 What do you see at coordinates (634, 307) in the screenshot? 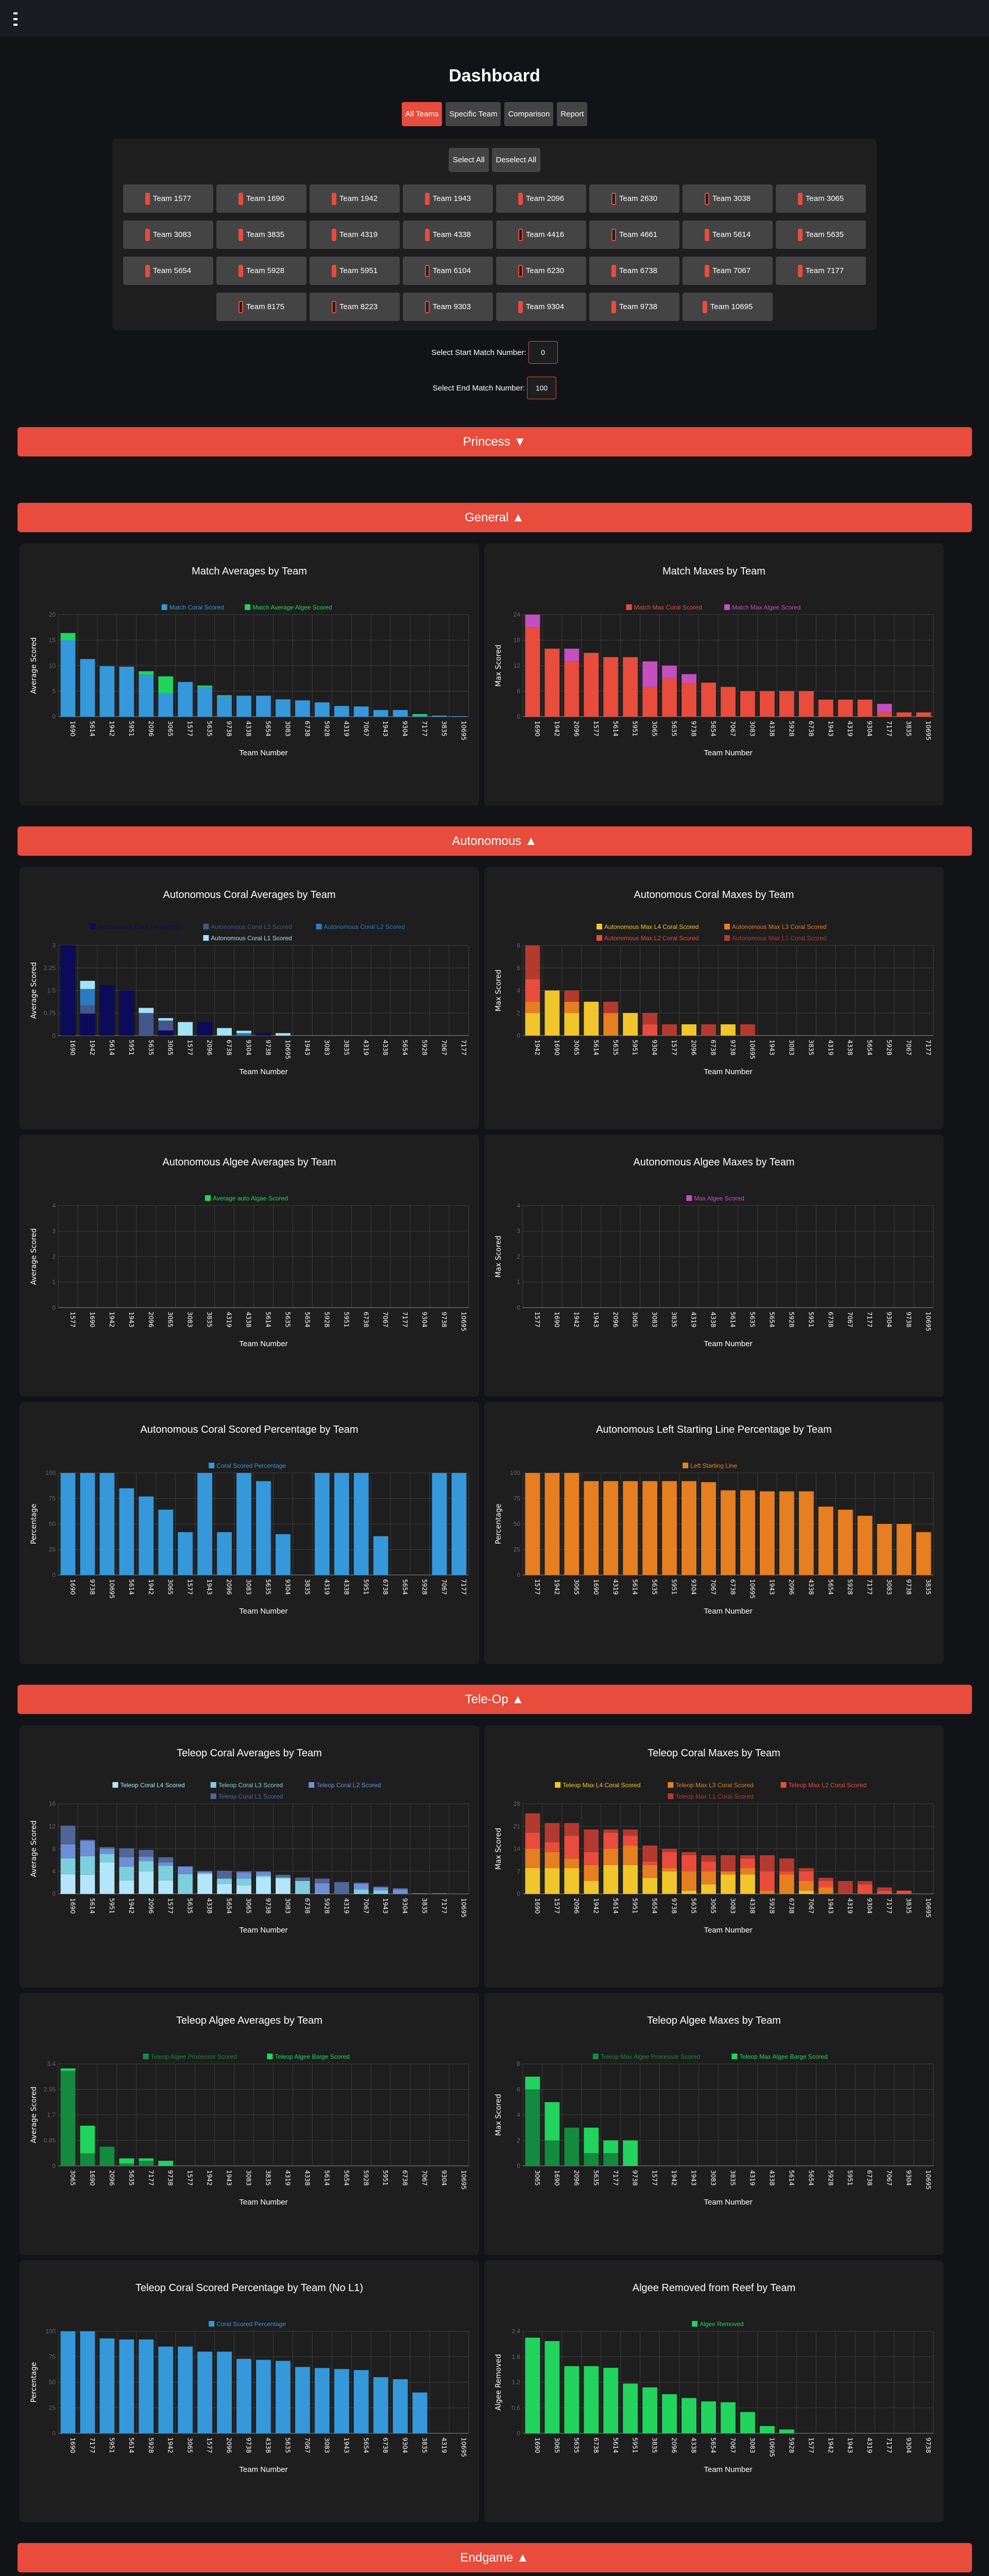
I see `team-checkbox-item: Team 9738` at bounding box center [634, 307].